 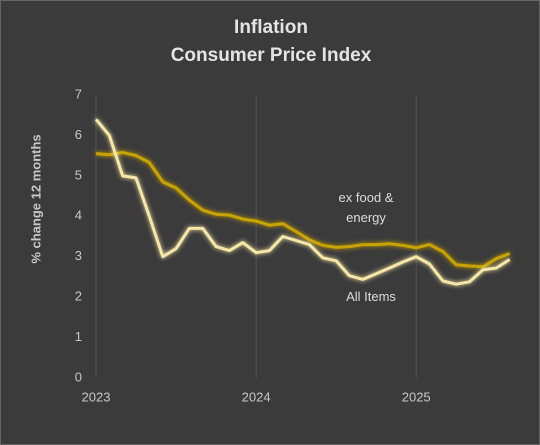 I want to click on y-axis-label: % change 12 months, so click(x=35, y=198).